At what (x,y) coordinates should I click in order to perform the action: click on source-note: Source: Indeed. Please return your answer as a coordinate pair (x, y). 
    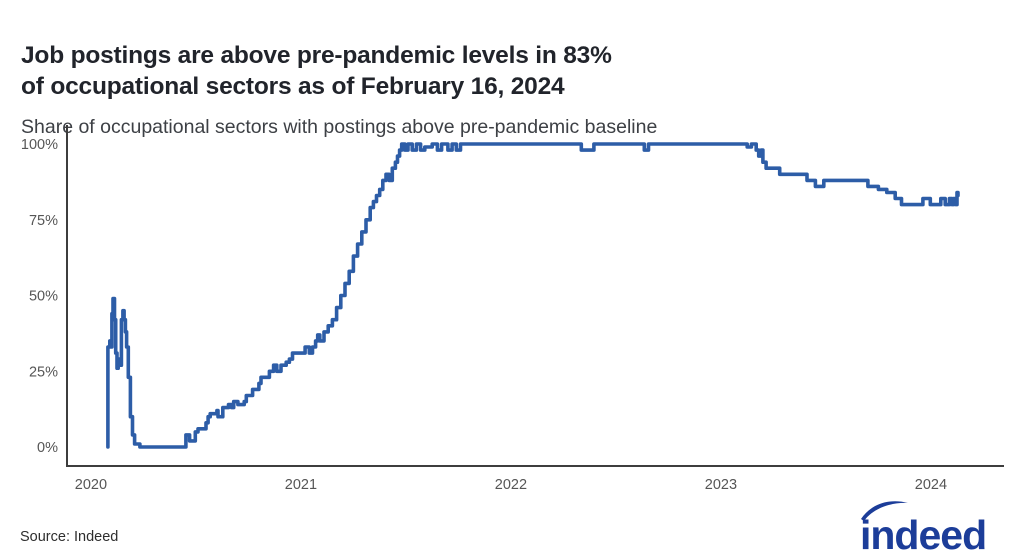
    Looking at the image, I should click on (69, 537).